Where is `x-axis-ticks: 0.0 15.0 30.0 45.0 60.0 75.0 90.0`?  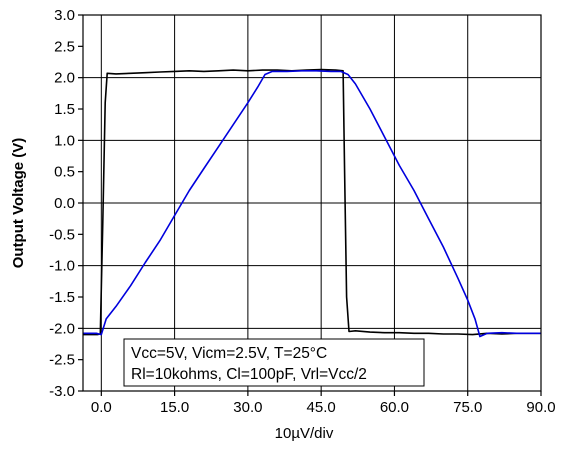
x-axis-ticks: 0.0 15.0 30.0 45.0 60.0 75.0 90.0 is located at coordinates (323, 403).